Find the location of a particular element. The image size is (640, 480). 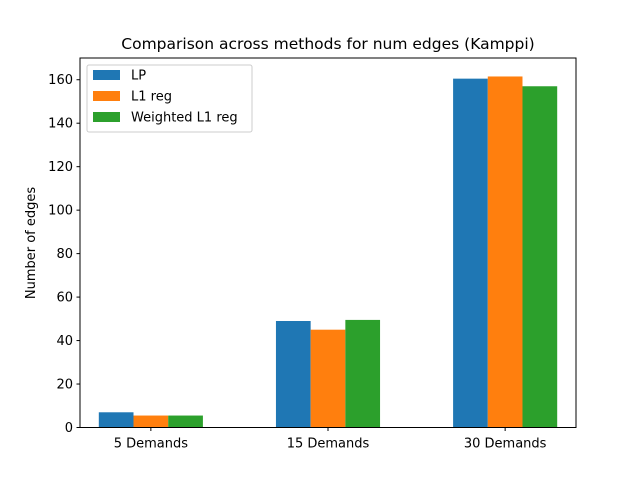

y-tick-label: 20 is located at coordinates (64, 385).